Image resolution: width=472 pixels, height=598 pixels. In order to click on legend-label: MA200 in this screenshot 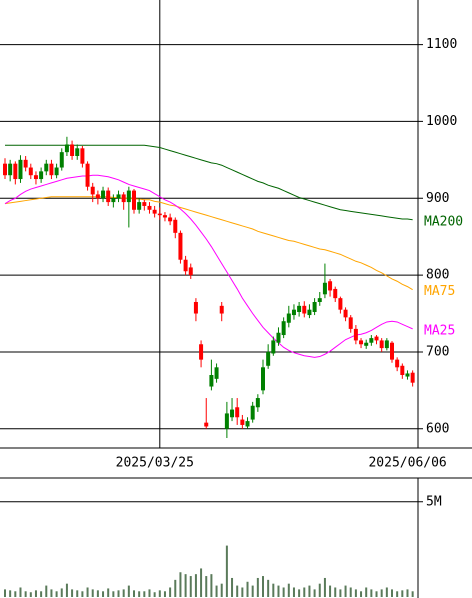, I will do `click(443, 221)`.